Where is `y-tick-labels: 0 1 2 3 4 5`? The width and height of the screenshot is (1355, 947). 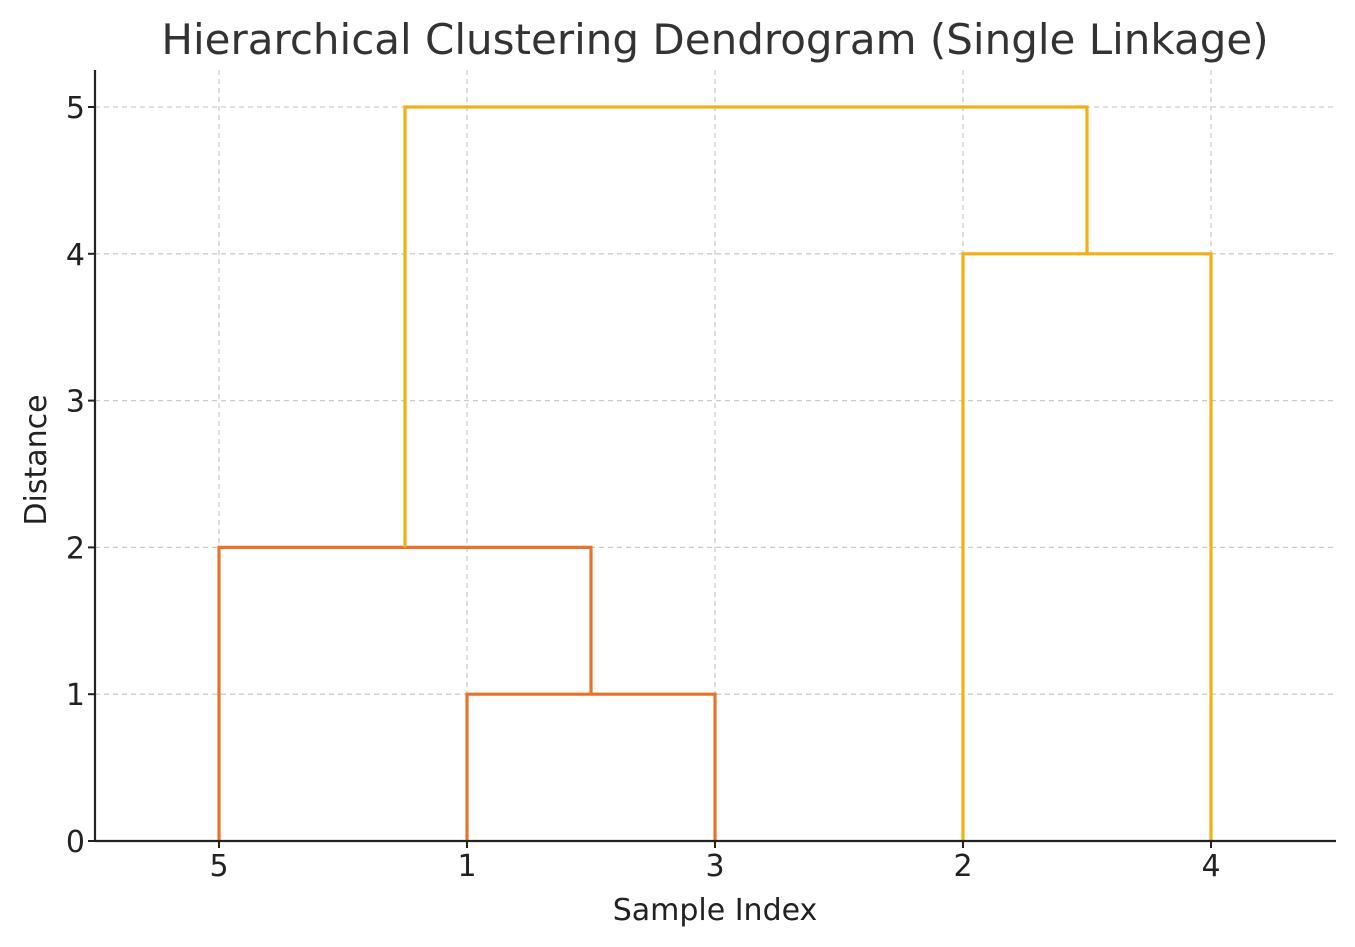 y-tick-labels: 0 1 2 3 4 5 is located at coordinates (80, 475).